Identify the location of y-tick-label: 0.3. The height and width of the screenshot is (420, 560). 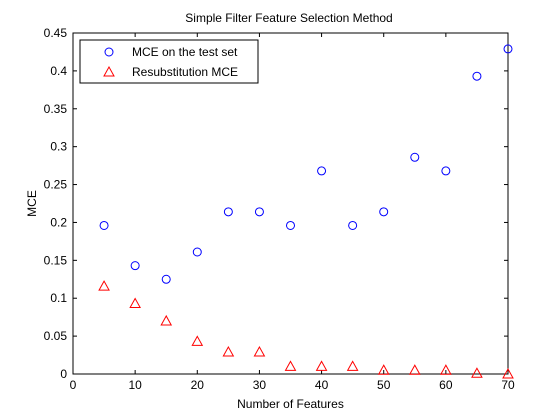
(58, 147).